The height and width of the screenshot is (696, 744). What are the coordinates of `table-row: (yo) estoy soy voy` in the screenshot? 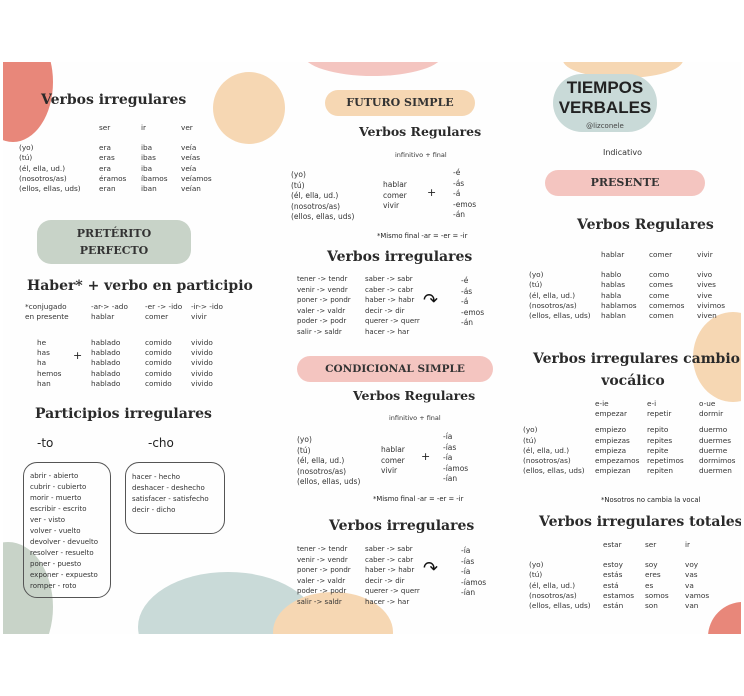 It's located at (621, 565).